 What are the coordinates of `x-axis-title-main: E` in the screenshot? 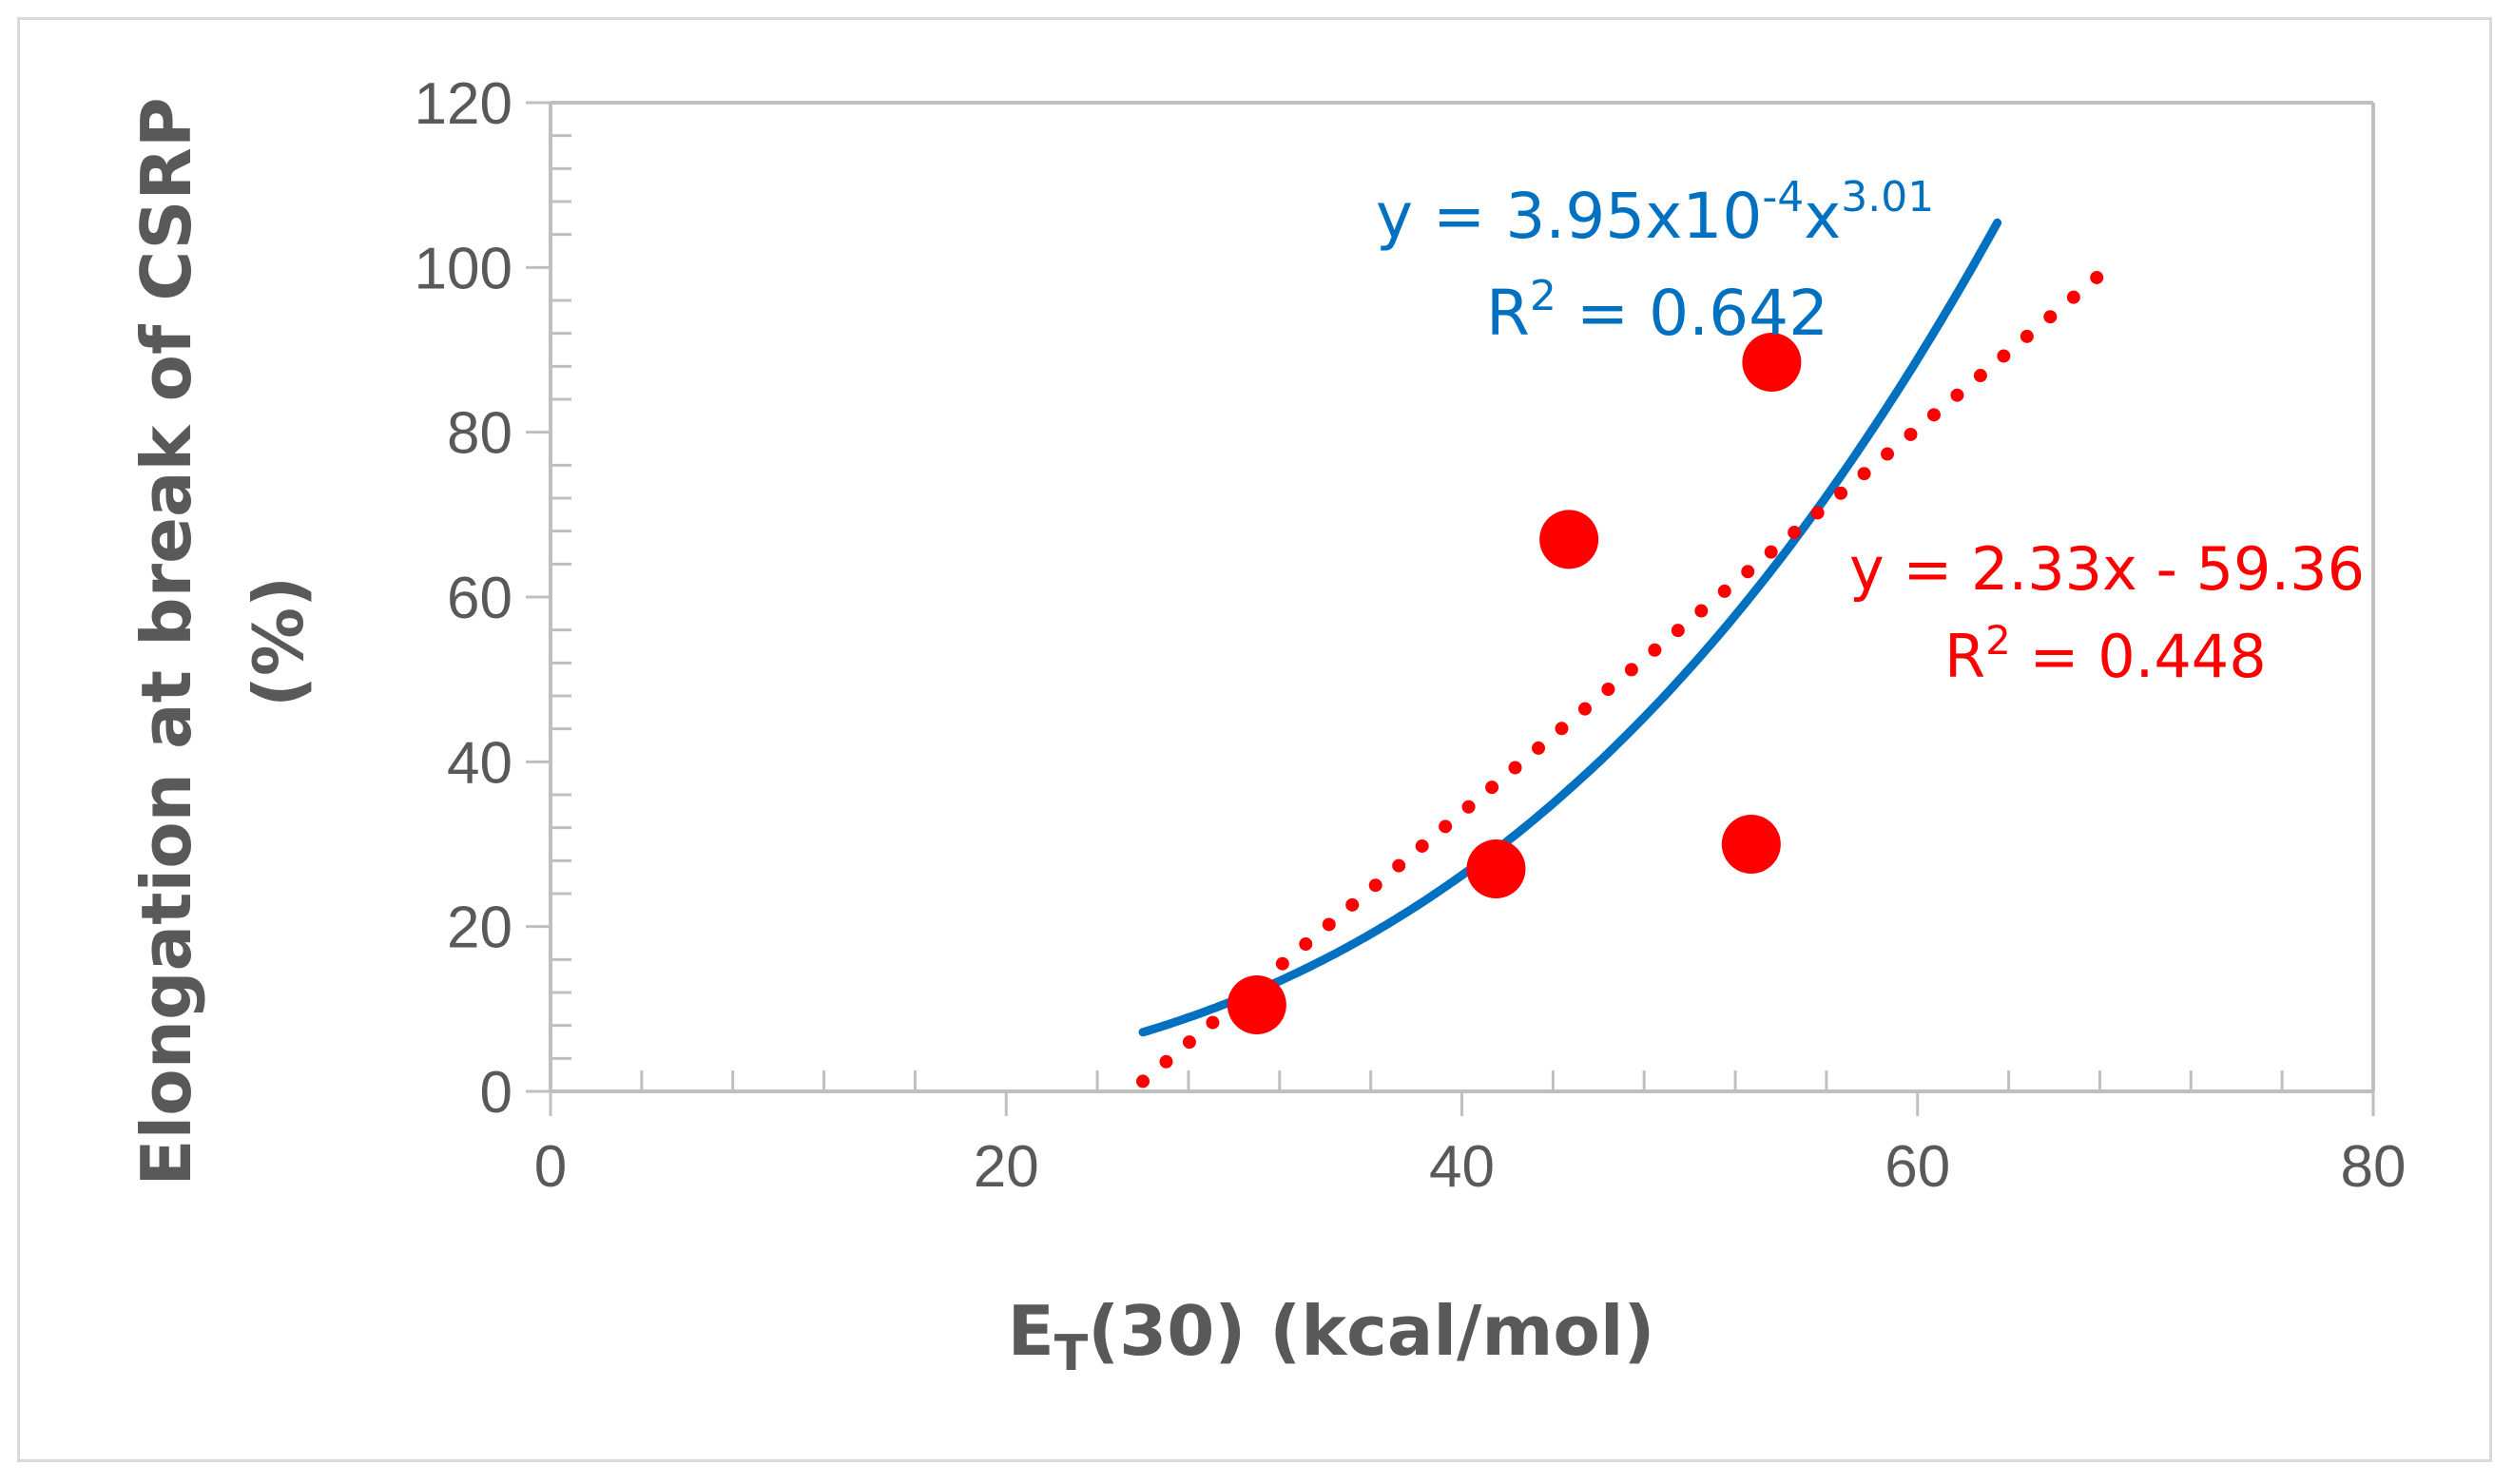 It's located at (1031, 1331).